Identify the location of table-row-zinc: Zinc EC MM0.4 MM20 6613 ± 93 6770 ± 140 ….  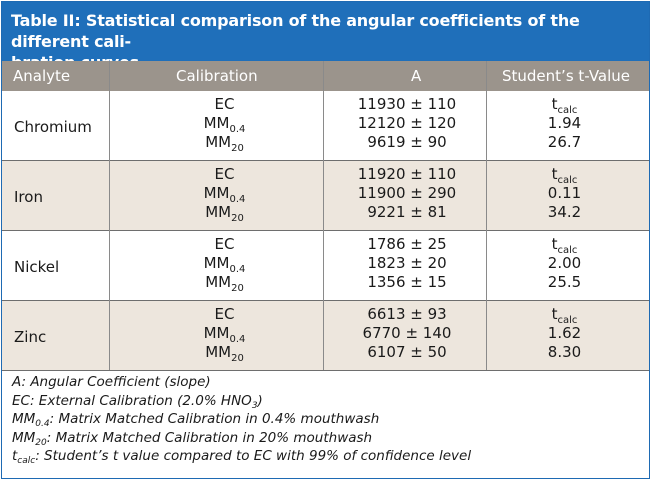
(325, 336).